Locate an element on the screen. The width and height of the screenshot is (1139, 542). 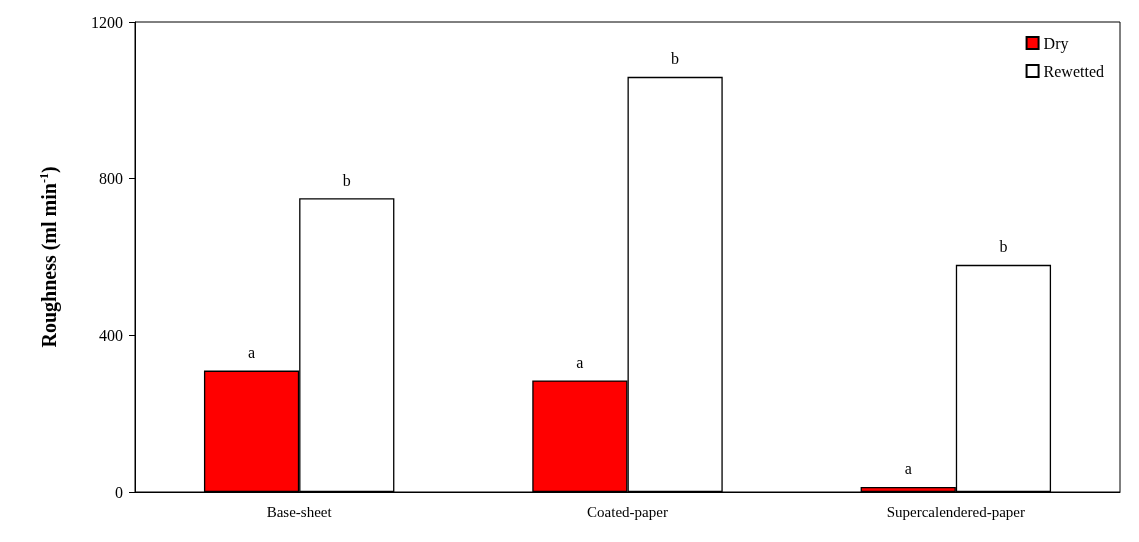
x-tick-label: Supercalendered-paper is located at coordinates (955, 511).